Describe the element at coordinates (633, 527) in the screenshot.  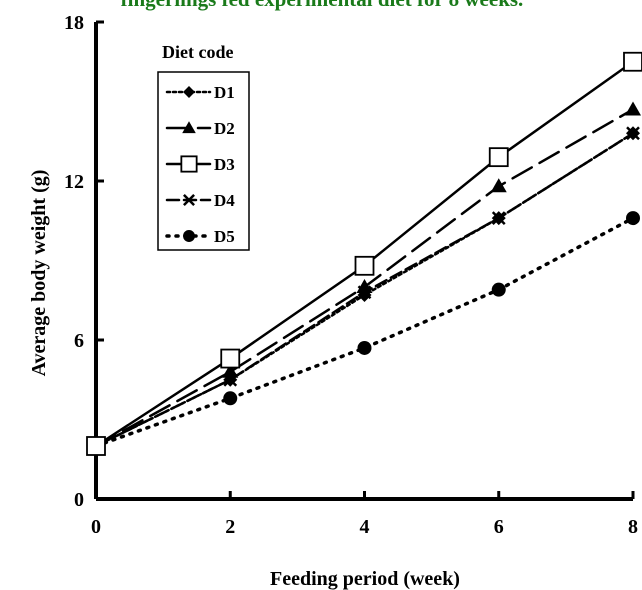
I see `x-tick-label: 8` at that location.